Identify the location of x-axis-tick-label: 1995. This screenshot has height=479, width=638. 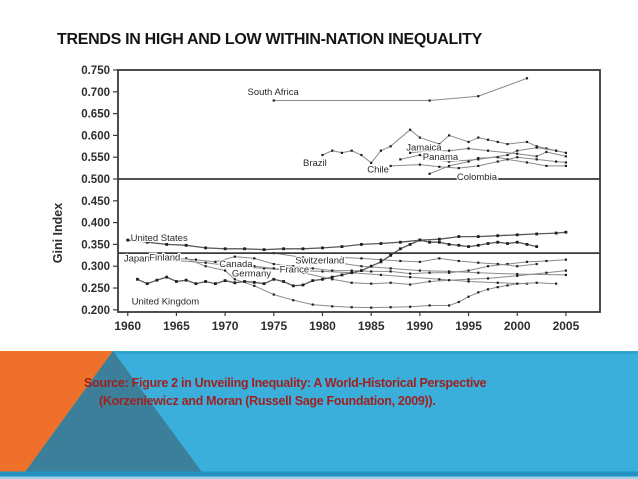
(468, 326).